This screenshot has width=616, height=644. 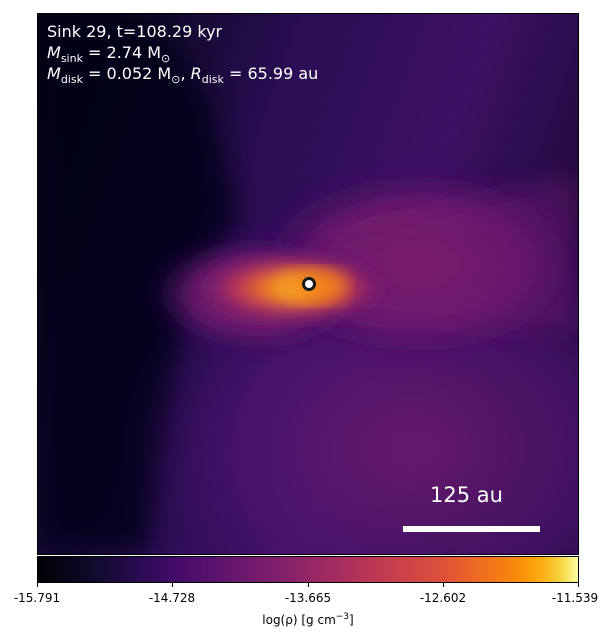 I want to click on colorbar-tick-label: -13.665, so click(x=308, y=598).